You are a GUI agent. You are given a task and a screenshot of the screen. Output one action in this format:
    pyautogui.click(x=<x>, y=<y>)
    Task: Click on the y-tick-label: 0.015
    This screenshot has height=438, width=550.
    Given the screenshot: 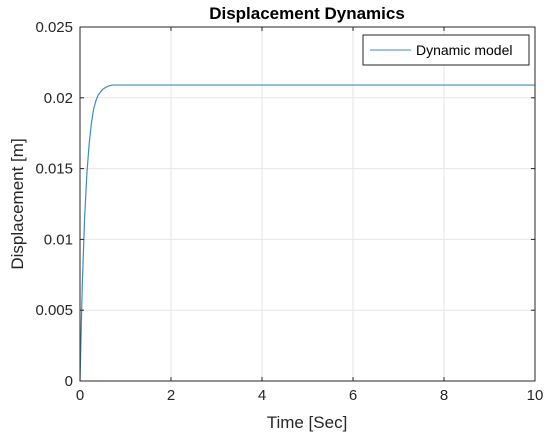 What is the action you would take?
    pyautogui.click(x=54, y=169)
    